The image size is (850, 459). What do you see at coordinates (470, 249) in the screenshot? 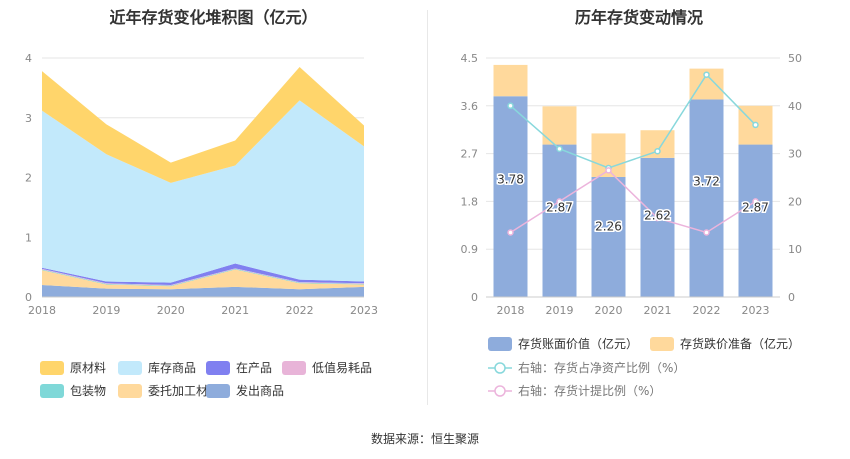
I see `left-y-tick-label: 0.9` at bounding box center [470, 249].